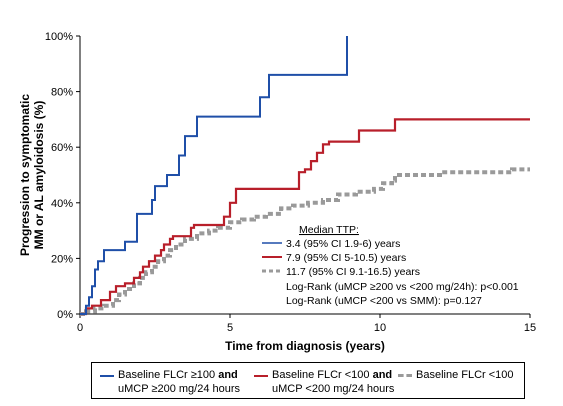  I want to click on y-tick-label: 0%, so click(65, 315).